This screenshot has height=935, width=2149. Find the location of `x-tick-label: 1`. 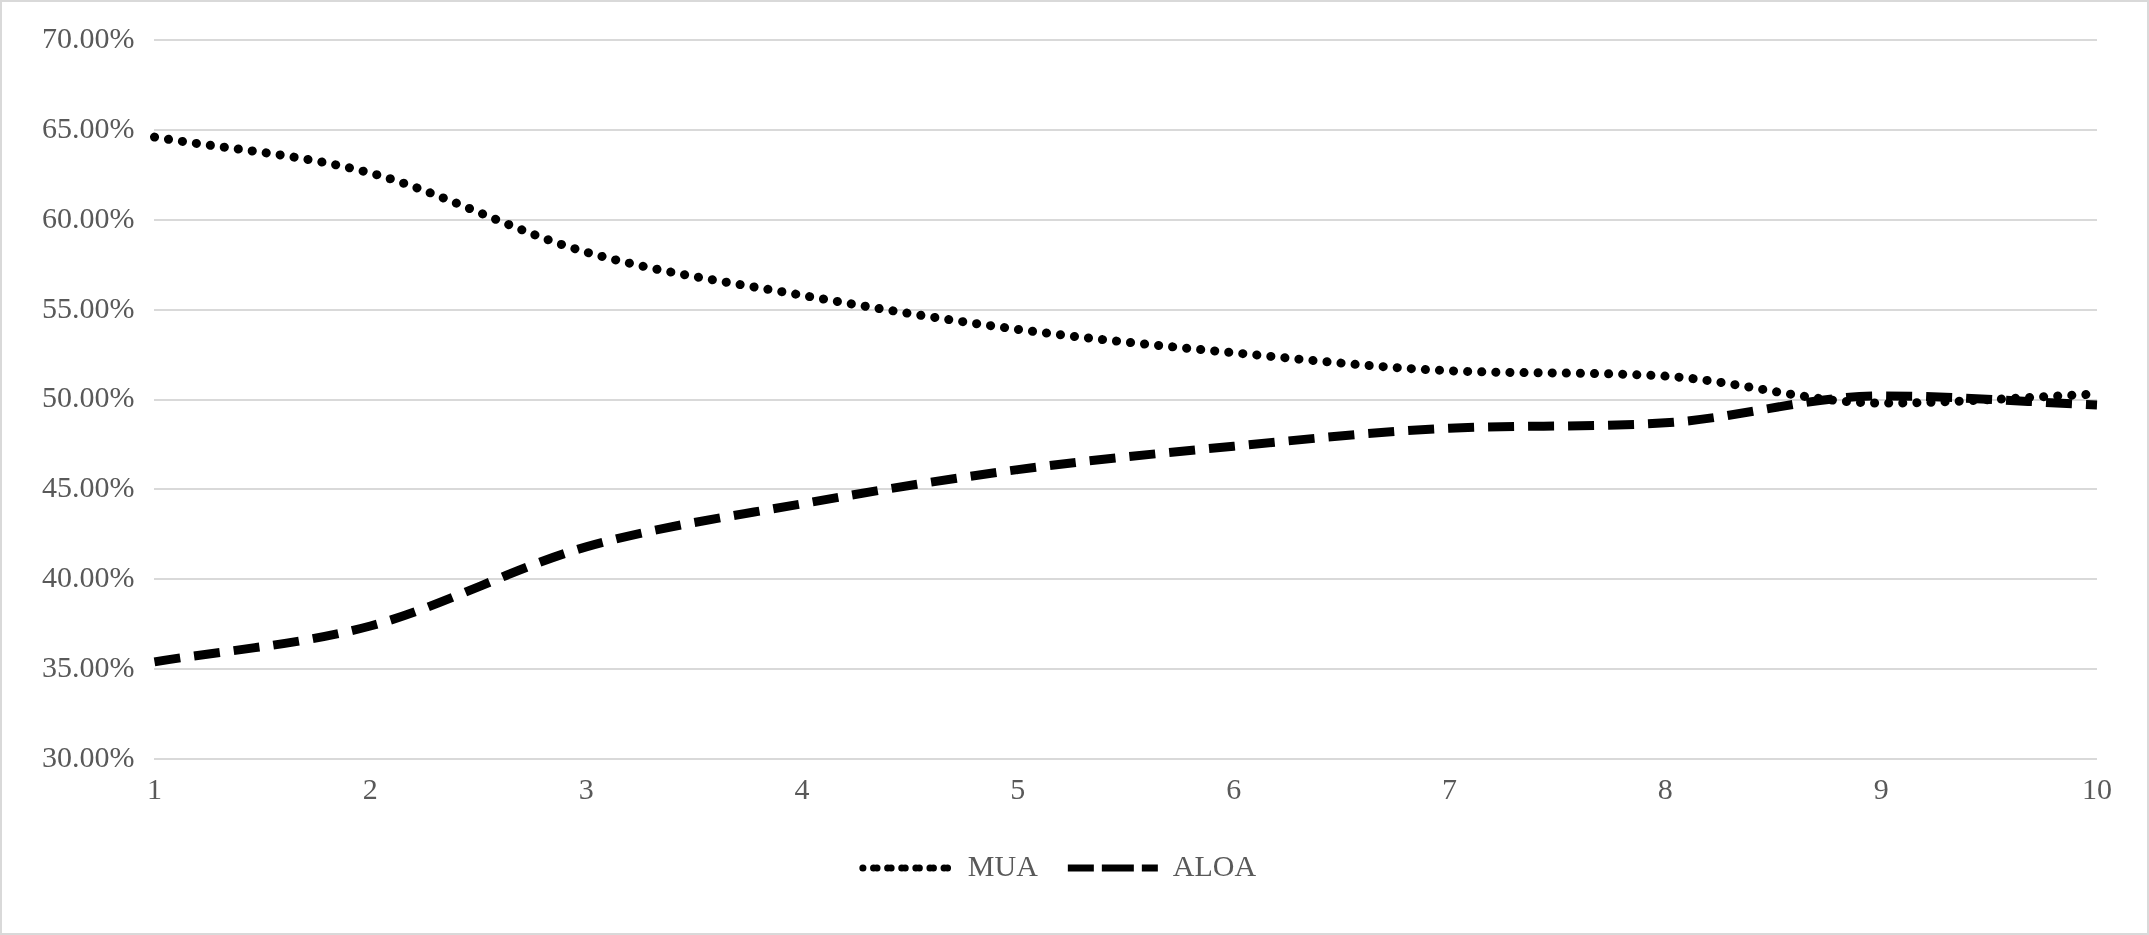

x-tick-label: 1 is located at coordinates (154, 788).